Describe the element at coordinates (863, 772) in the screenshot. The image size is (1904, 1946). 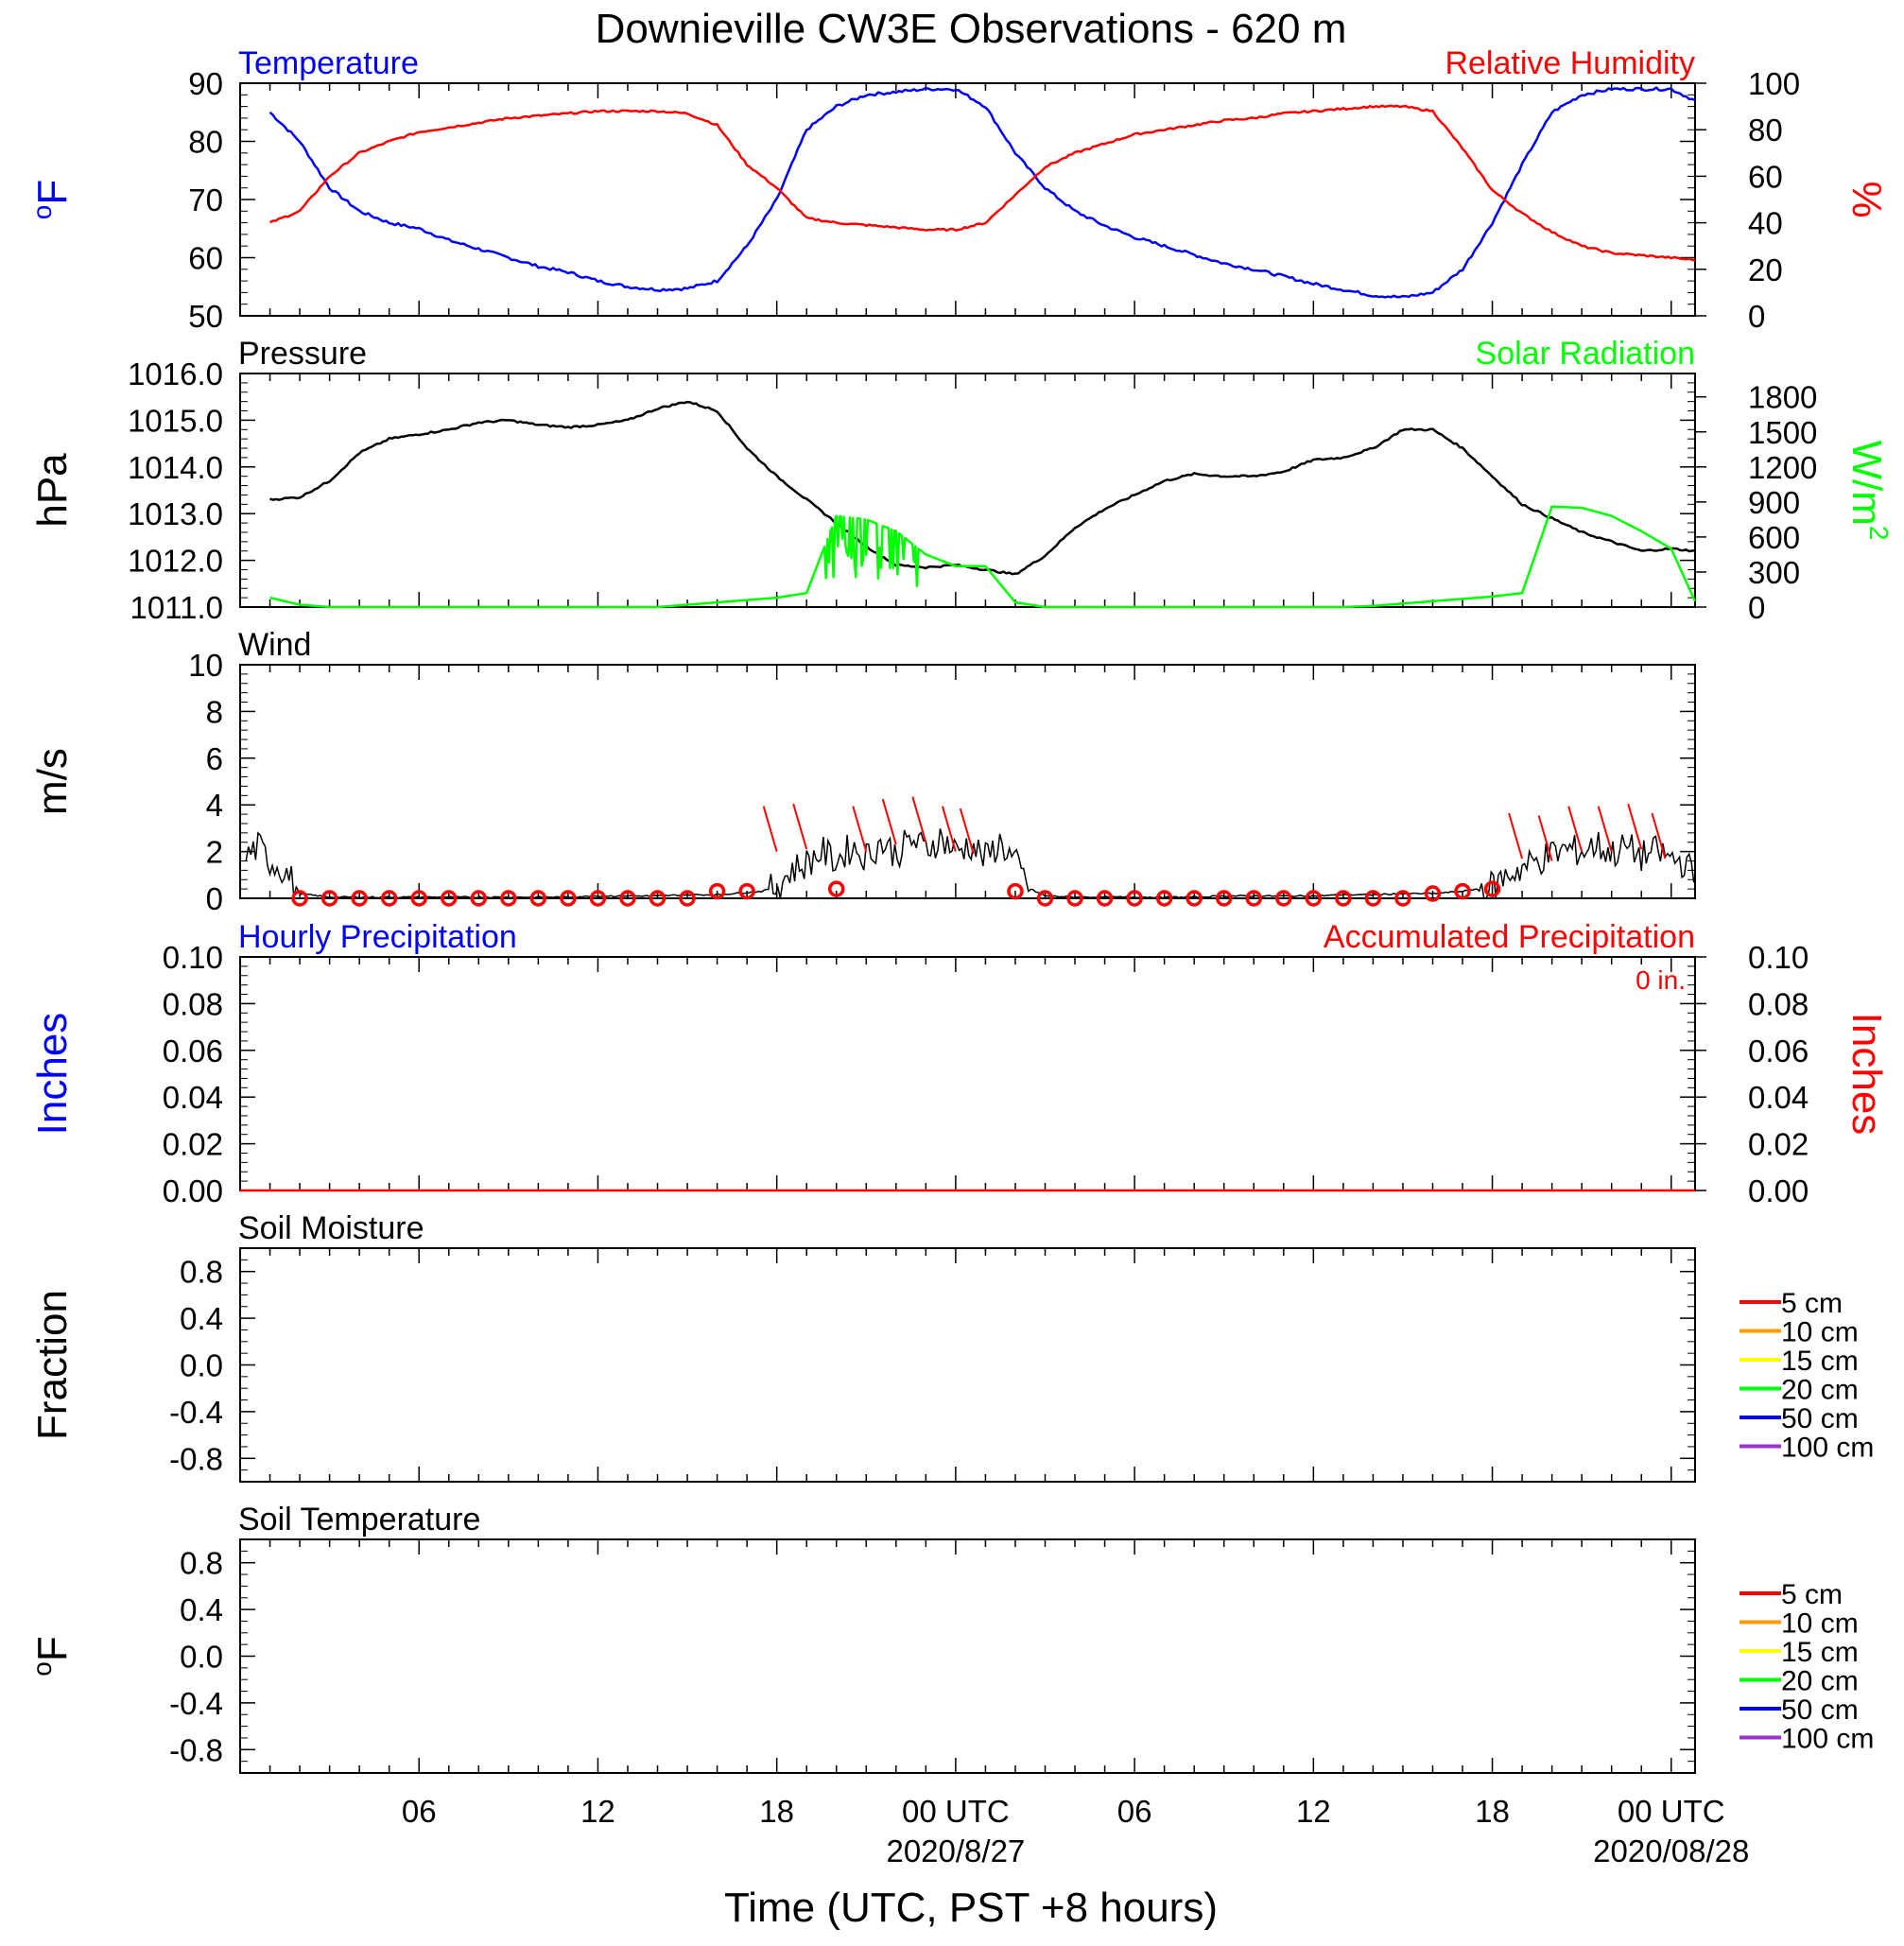
I see `panel-wind: 10 8 6 4 2 0 Wind m/s` at that location.